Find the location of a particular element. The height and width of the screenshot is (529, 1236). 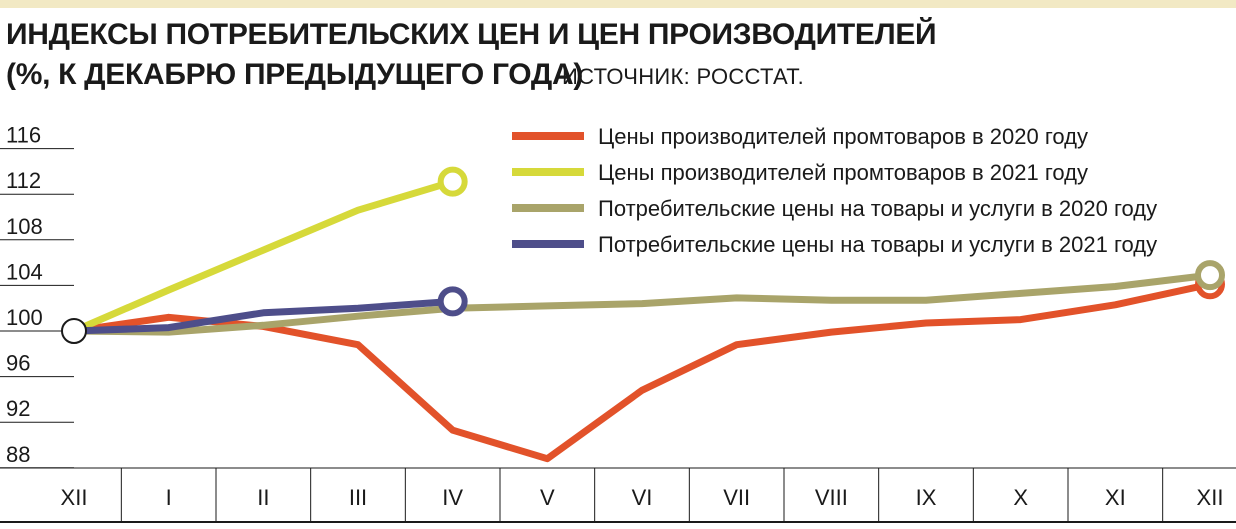

chart-title-line-2: (%, К ДЕКАБРЮ ПРЕДЫДУЩЕГО ГОДА) is located at coordinates (295, 74).